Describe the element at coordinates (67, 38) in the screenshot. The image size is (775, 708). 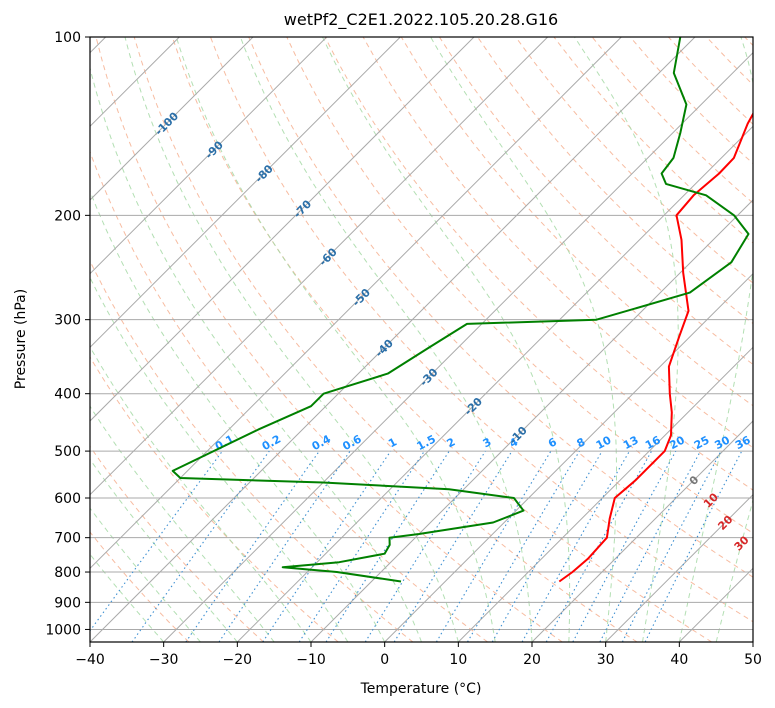
I see `y-tick-label: 100` at that location.